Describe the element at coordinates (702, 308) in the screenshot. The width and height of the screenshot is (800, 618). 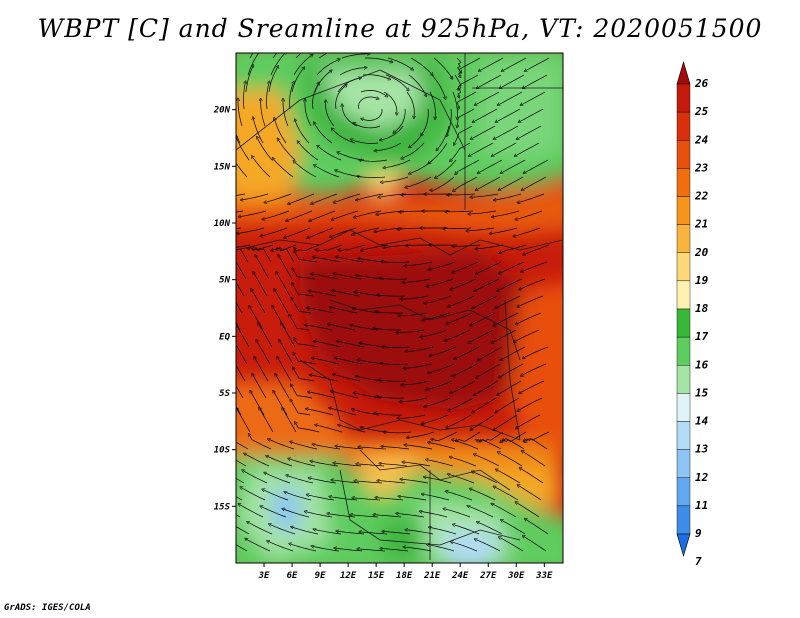
I see `colorbar-label: 18` at that location.